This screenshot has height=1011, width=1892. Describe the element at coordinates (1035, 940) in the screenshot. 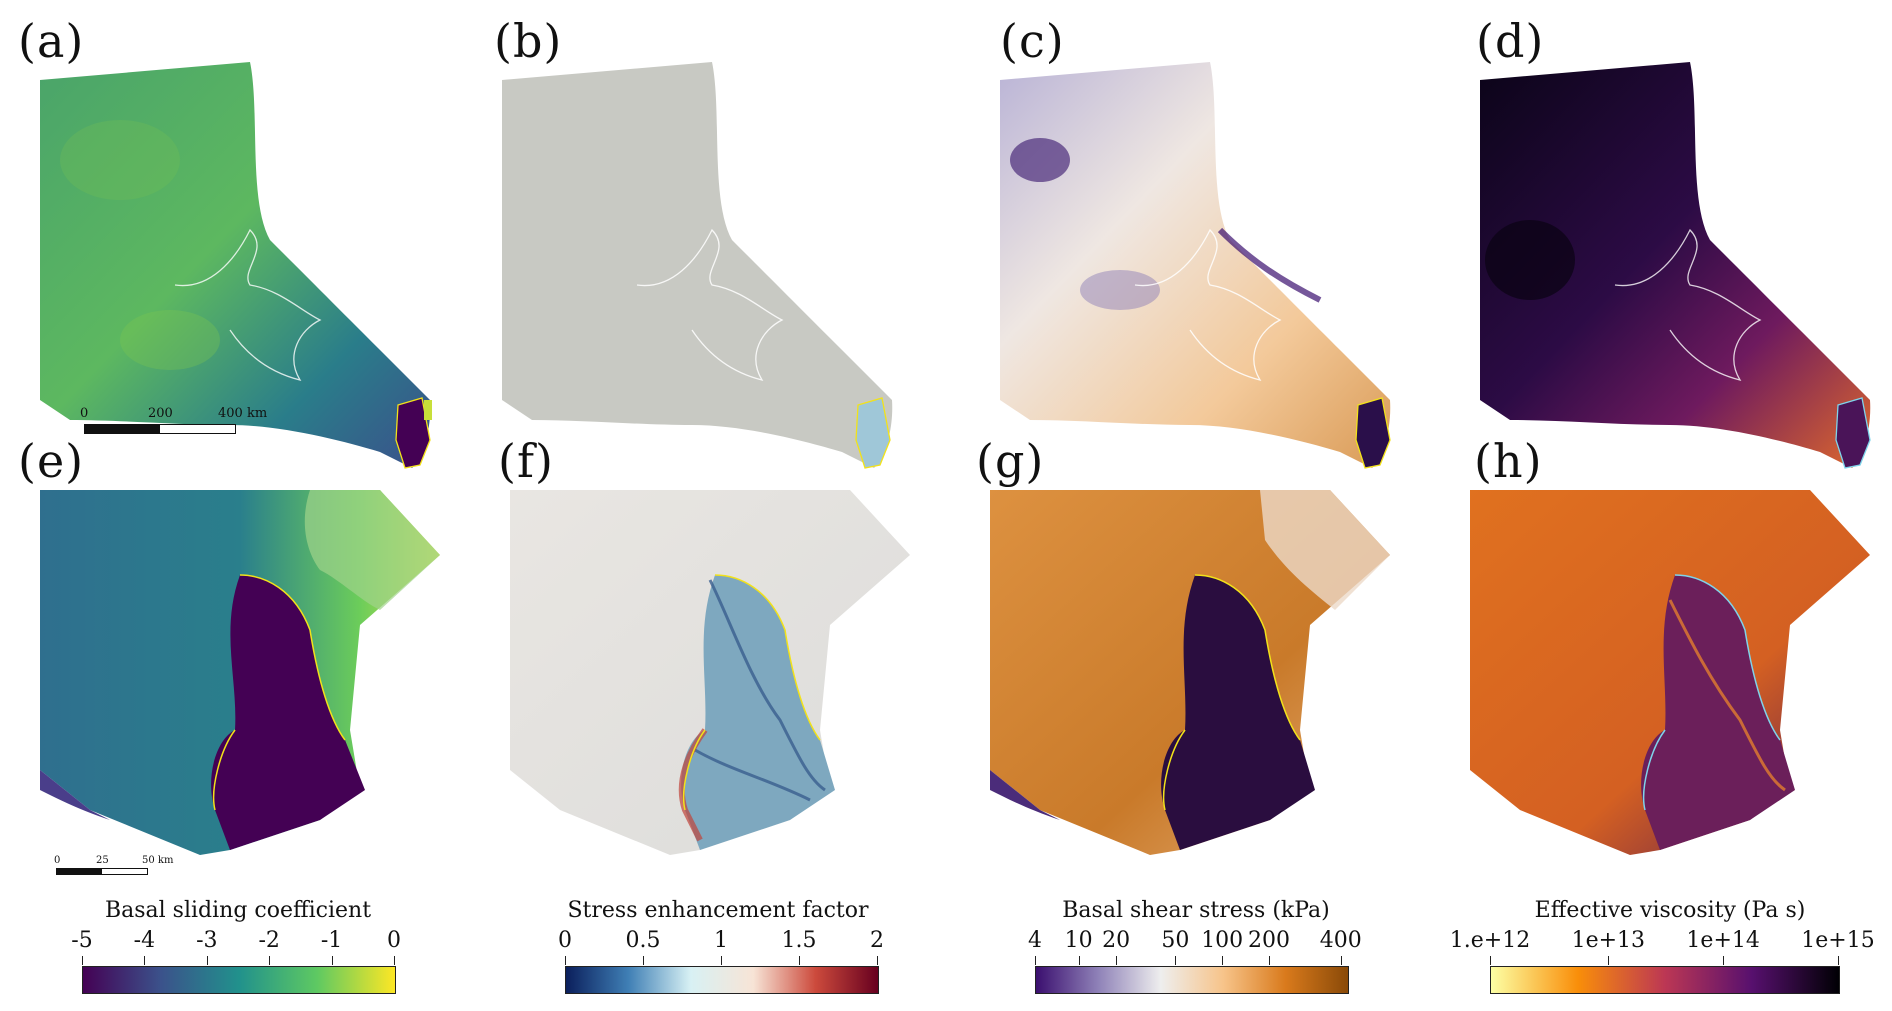

I see `colorbar-tick-label: 4` at that location.